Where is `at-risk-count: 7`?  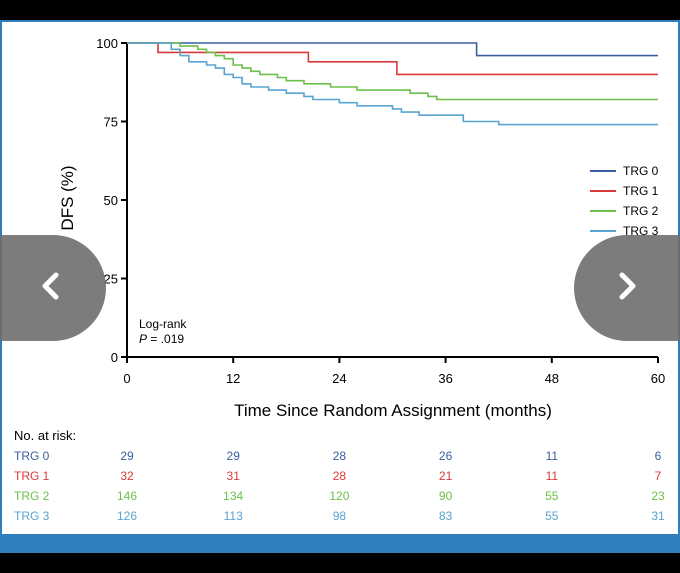 at-risk-count: 7 is located at coordinates (658, 476).